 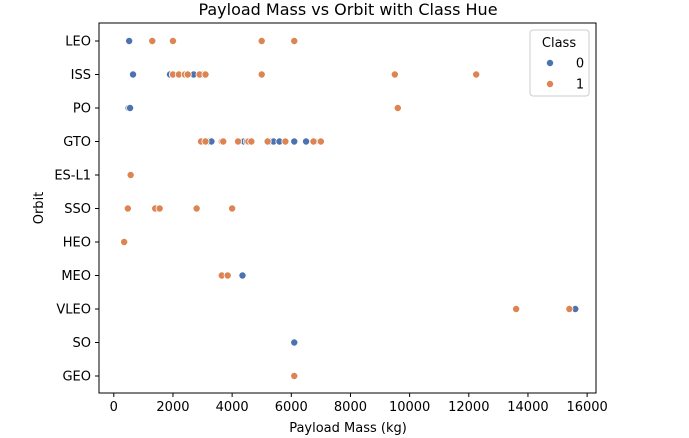 I want to click on x-axis-ticks: 0 2000 4000 6000 8000 10000 12000 14000 16000, so click(x=359, y=404).